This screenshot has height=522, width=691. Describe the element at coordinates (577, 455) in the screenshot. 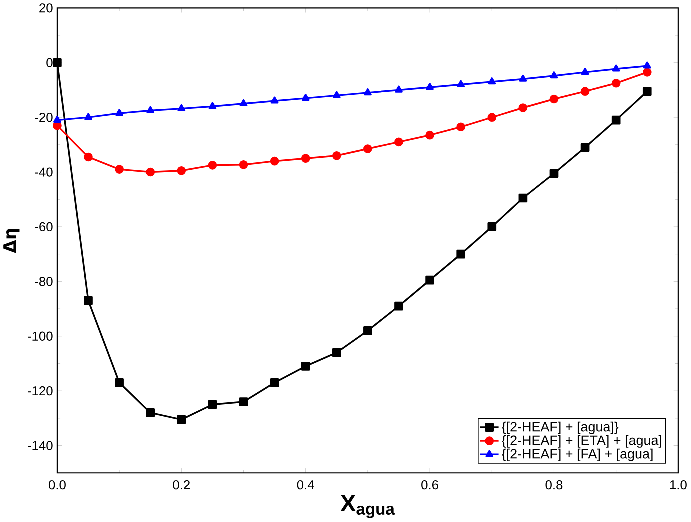

I see `legend-label: {[2-HEAF] + [FA] + [agua]` at that location.